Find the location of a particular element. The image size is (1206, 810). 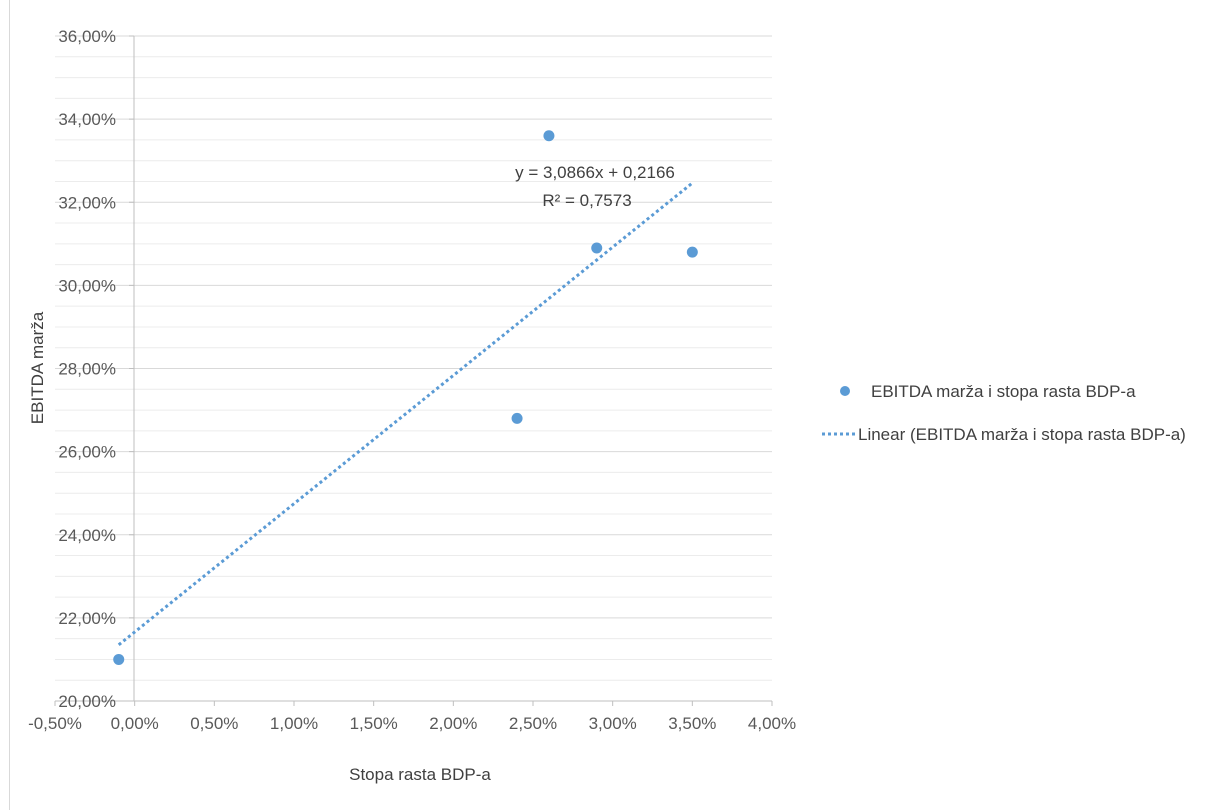

x-tick-label: 4,00% is located at coordinates (772, 723).